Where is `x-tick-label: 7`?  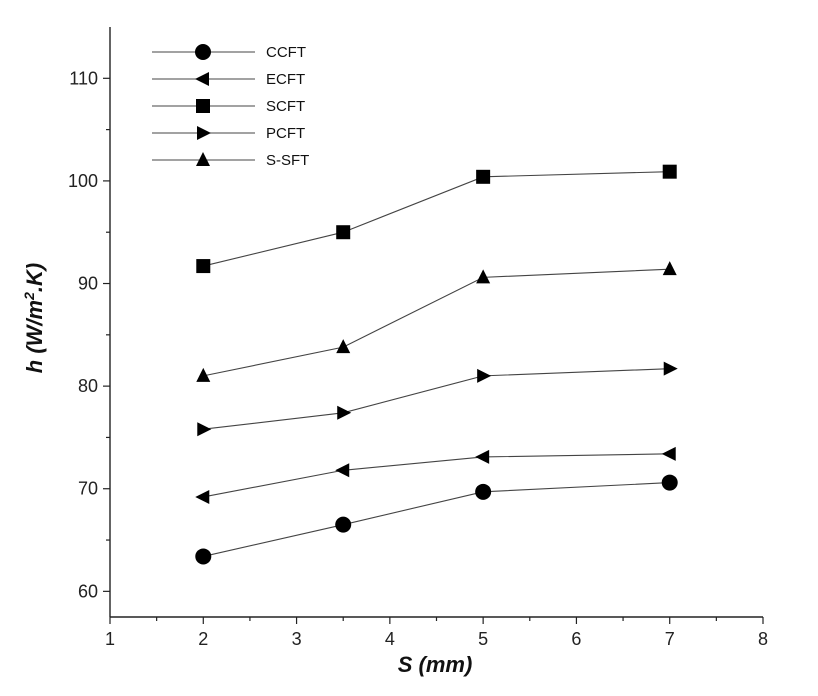 x-tick-label: 7 is located at coordinates (670, 639).